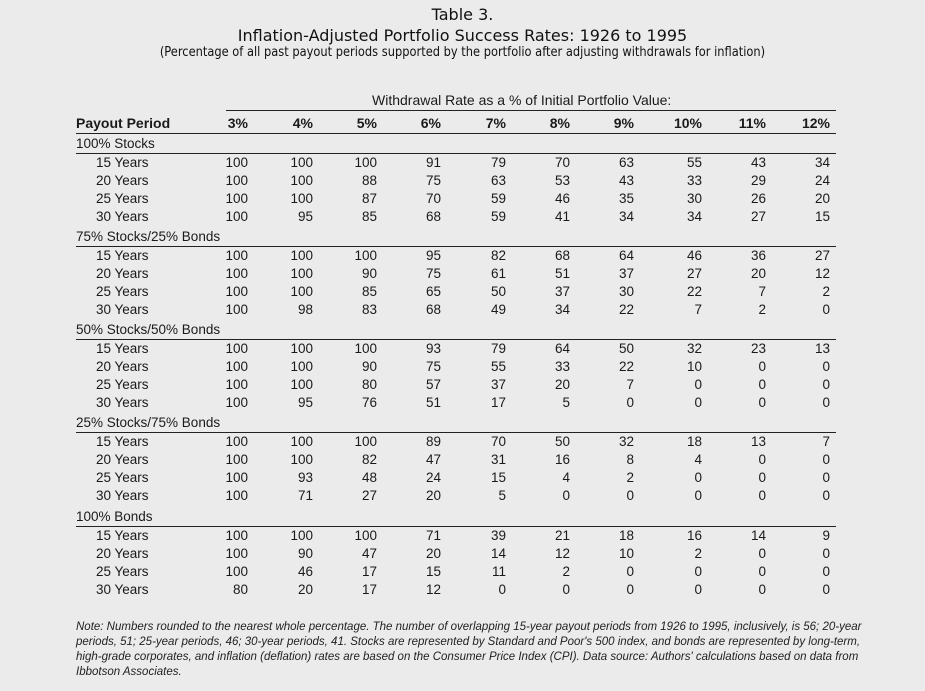 This screenshot has height=691, width=925. What do you see at coordinates (148, 422) in the screenshot?
I see `group-label: 25% Stocks/75% Bonds` at bounding box center [148, 422].